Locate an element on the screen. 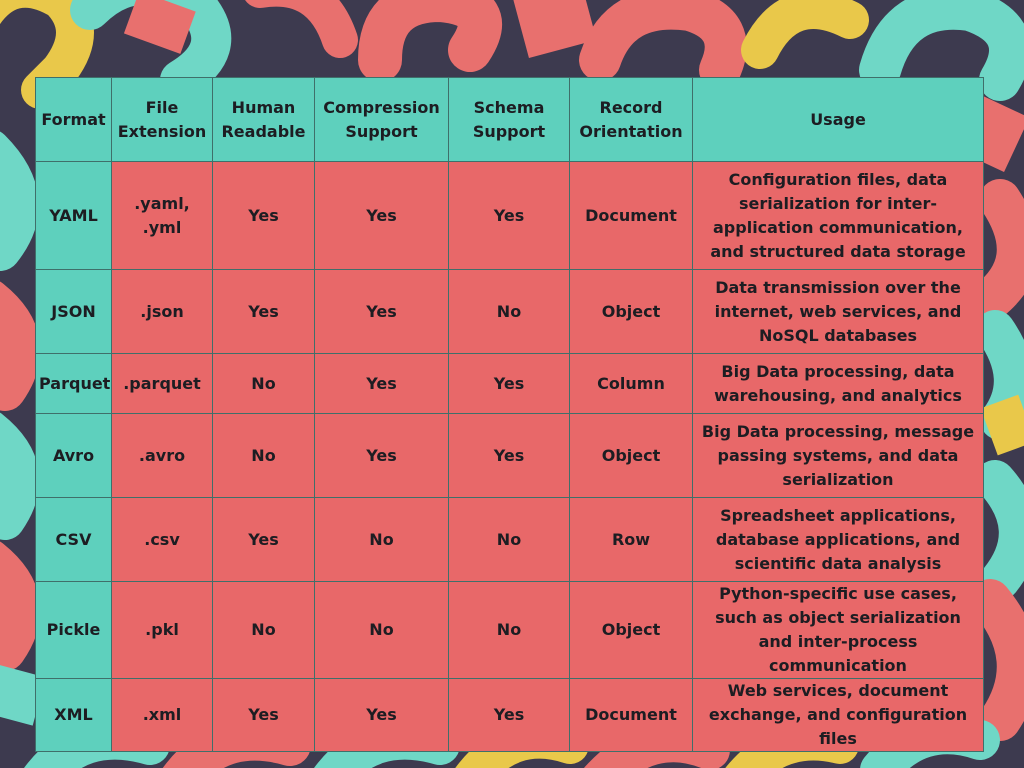  cell-format: Avro is located at coordinates (73, 455).